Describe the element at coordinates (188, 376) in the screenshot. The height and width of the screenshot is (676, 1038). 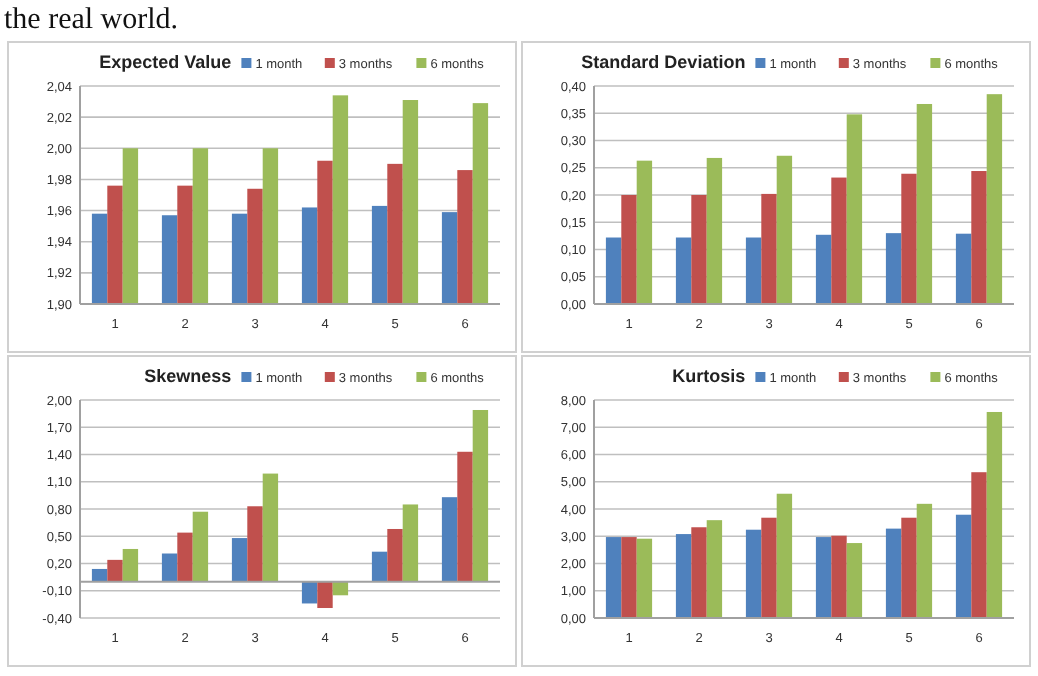
I see `chart-title: Skewness` at that location.